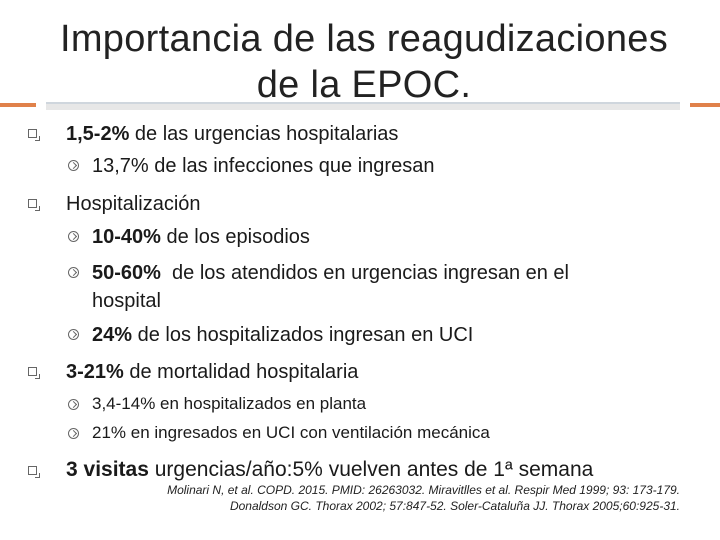 This screenshot has width=720, height=540. I want to click on bullet-3-text: de mortalidad hospitalaria, so click(241, 372).